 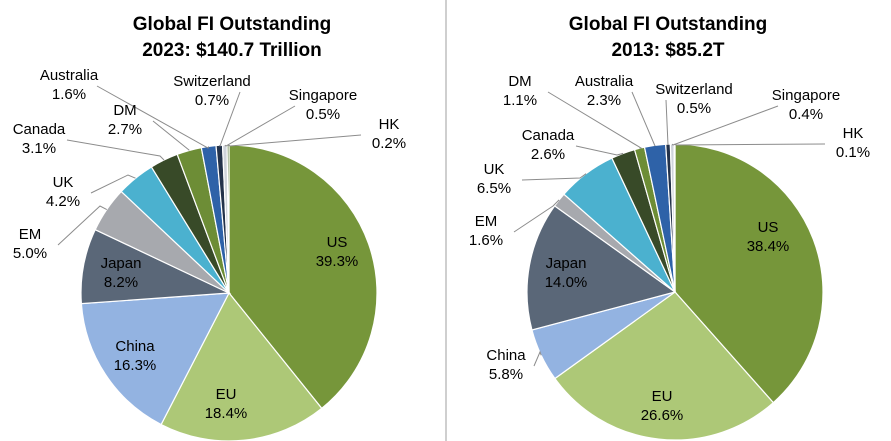 I want to click on slice-value-em: 5.0%, so click(x=30, y=253).